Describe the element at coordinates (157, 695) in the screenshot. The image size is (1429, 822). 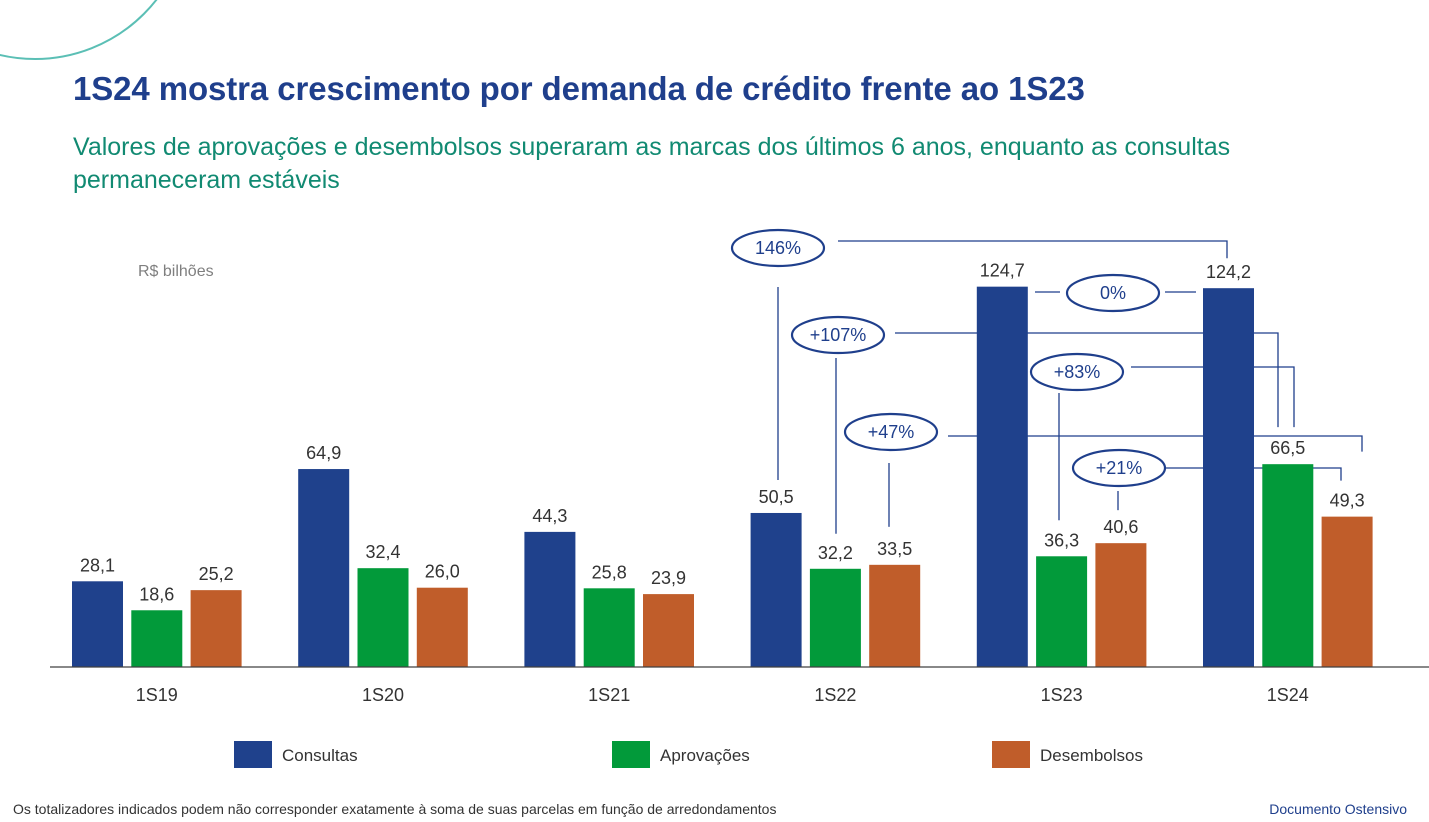
I see `category-label: 1S19` at that location.